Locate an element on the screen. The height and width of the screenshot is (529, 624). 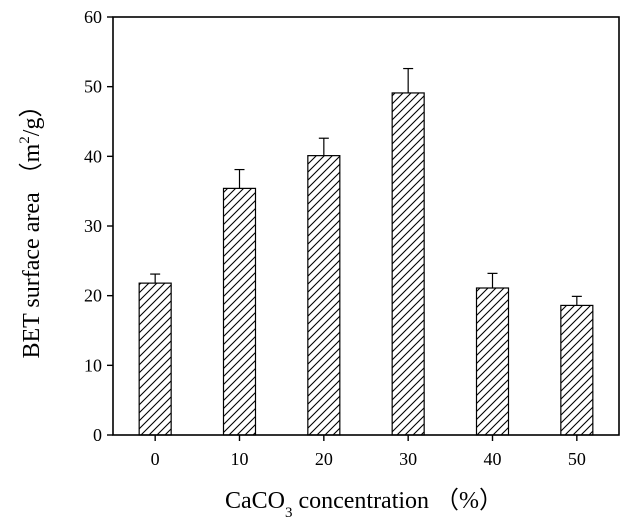
x-tick-label-0: 0 is located at coordinates (155, 459).